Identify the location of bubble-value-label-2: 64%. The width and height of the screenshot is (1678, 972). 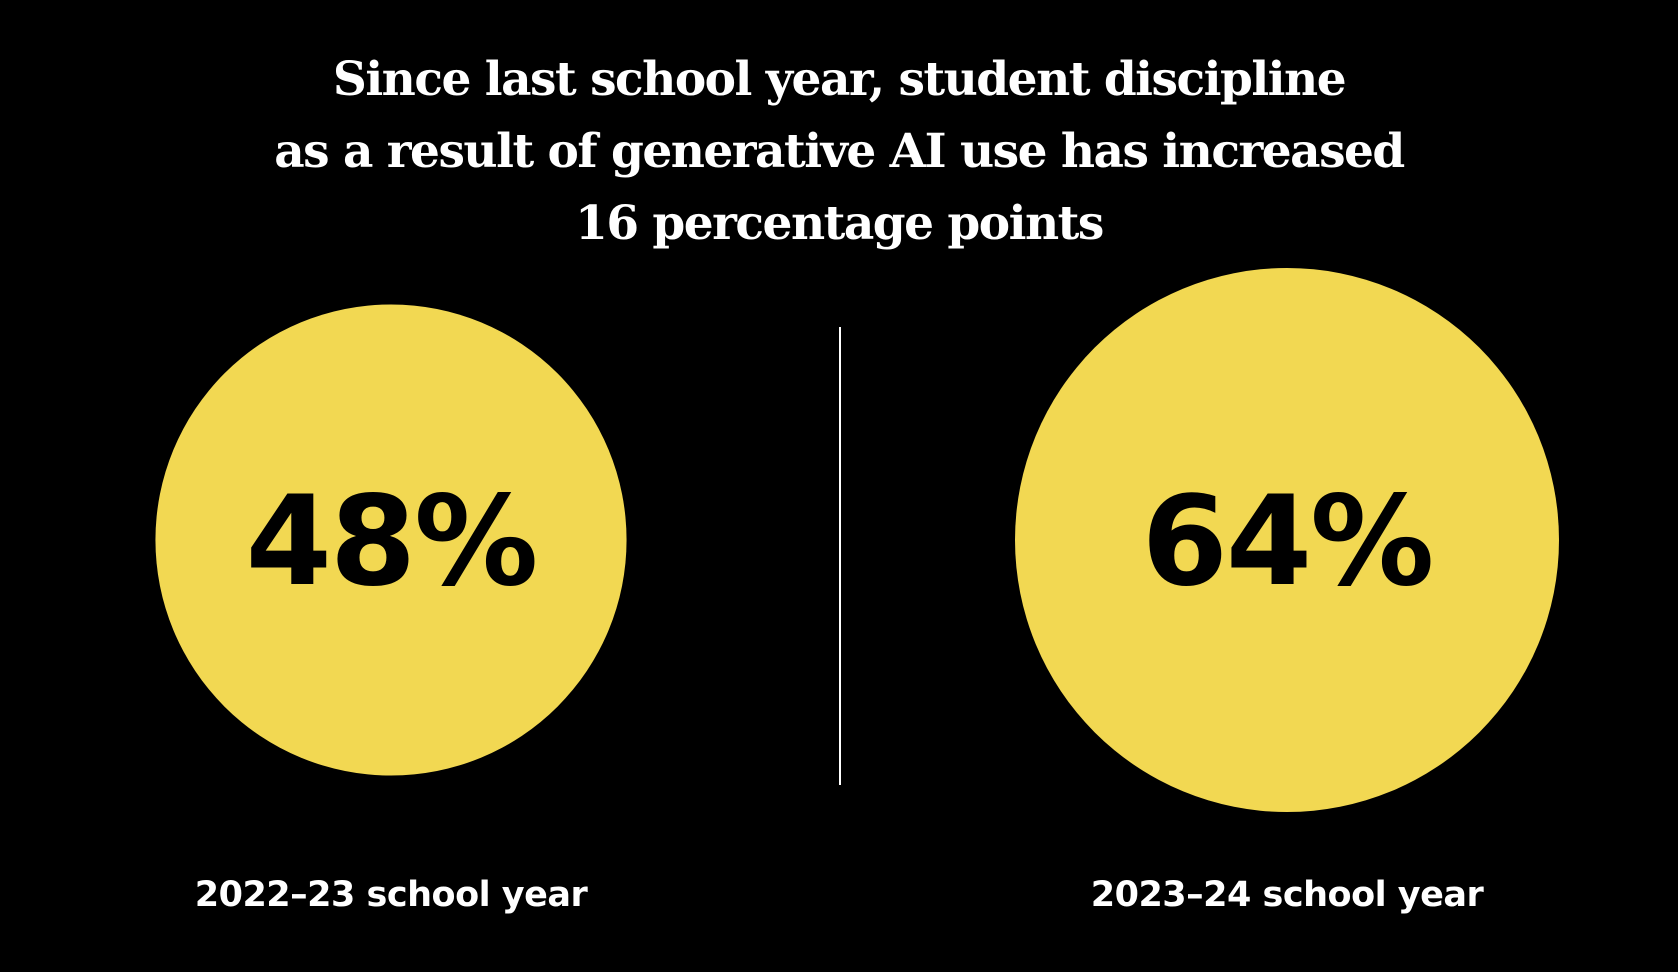
(1287, 542).